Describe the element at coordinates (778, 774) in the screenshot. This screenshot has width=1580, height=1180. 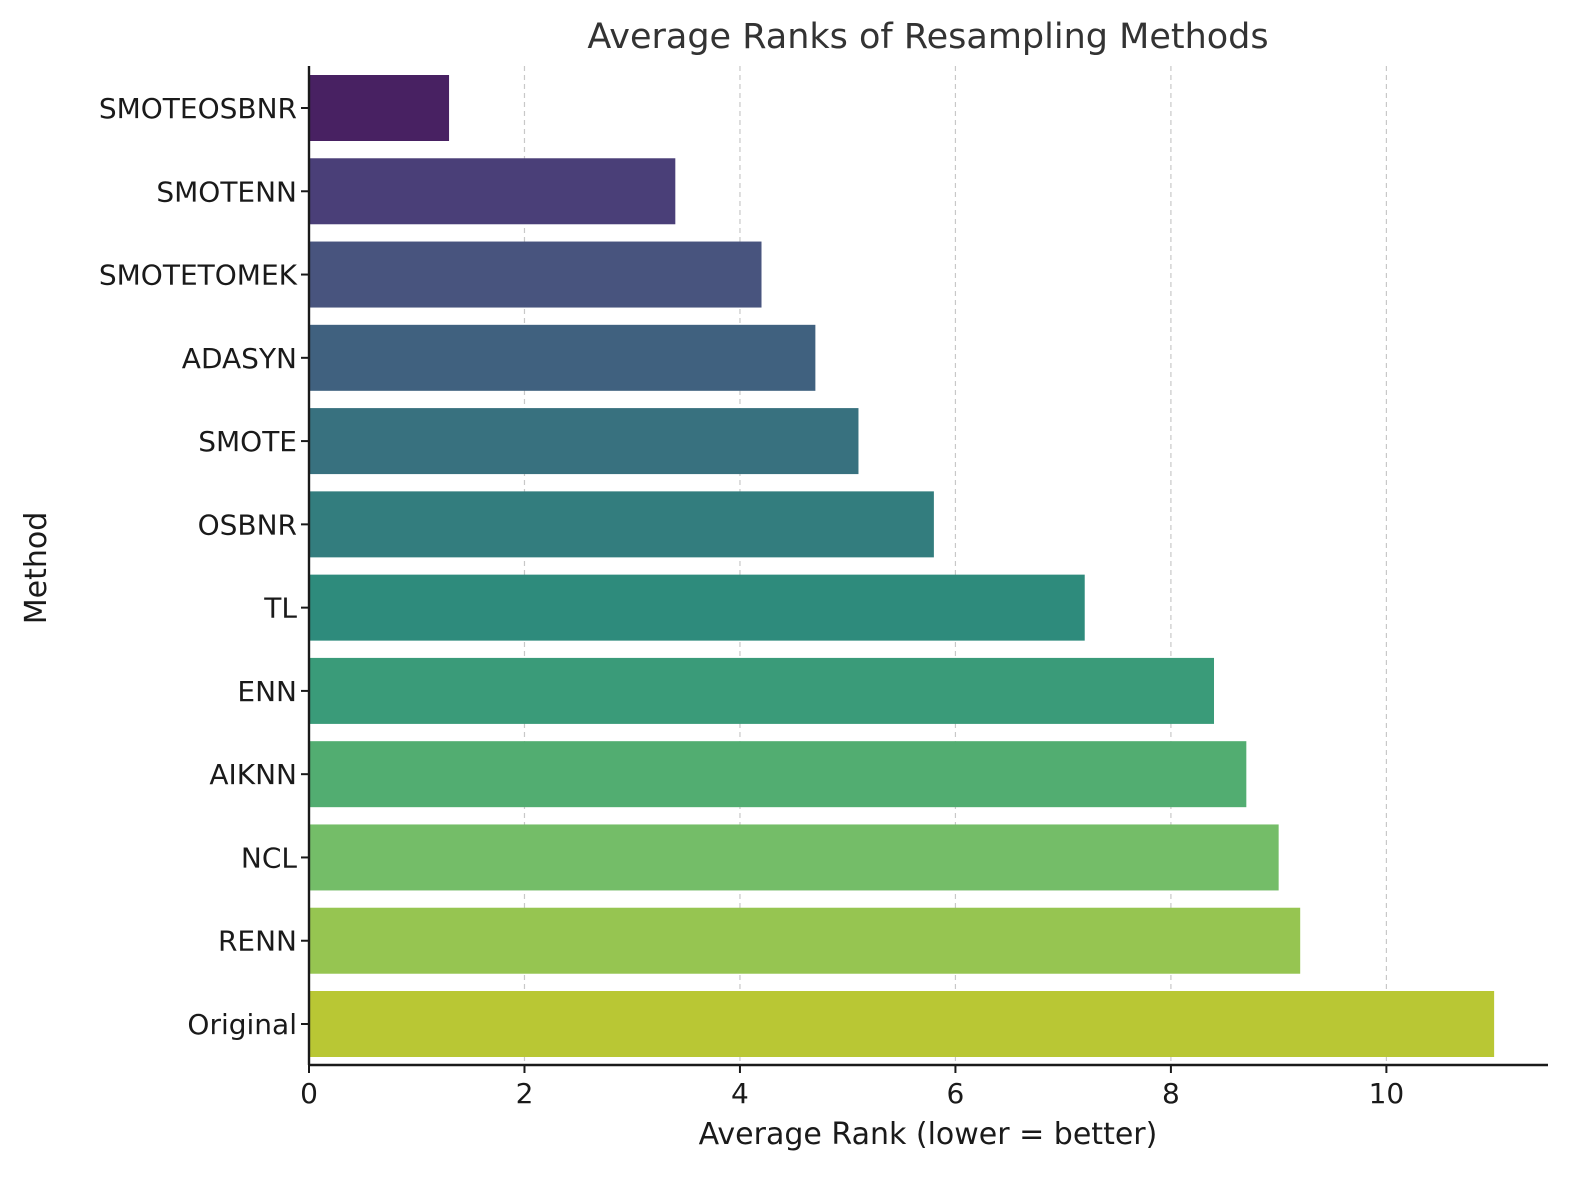
I see `bar-aiknn` at that location.